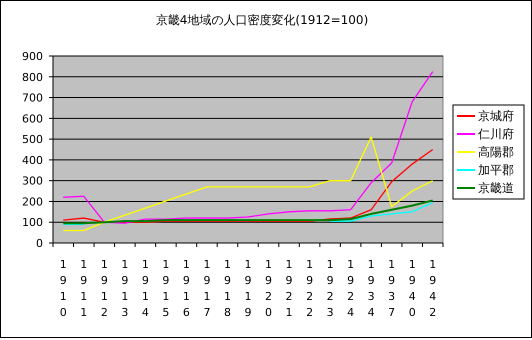  Describe the element at coordinates (63, 288) in the screenshot. I see `x-tick-label: 1910` at that location.